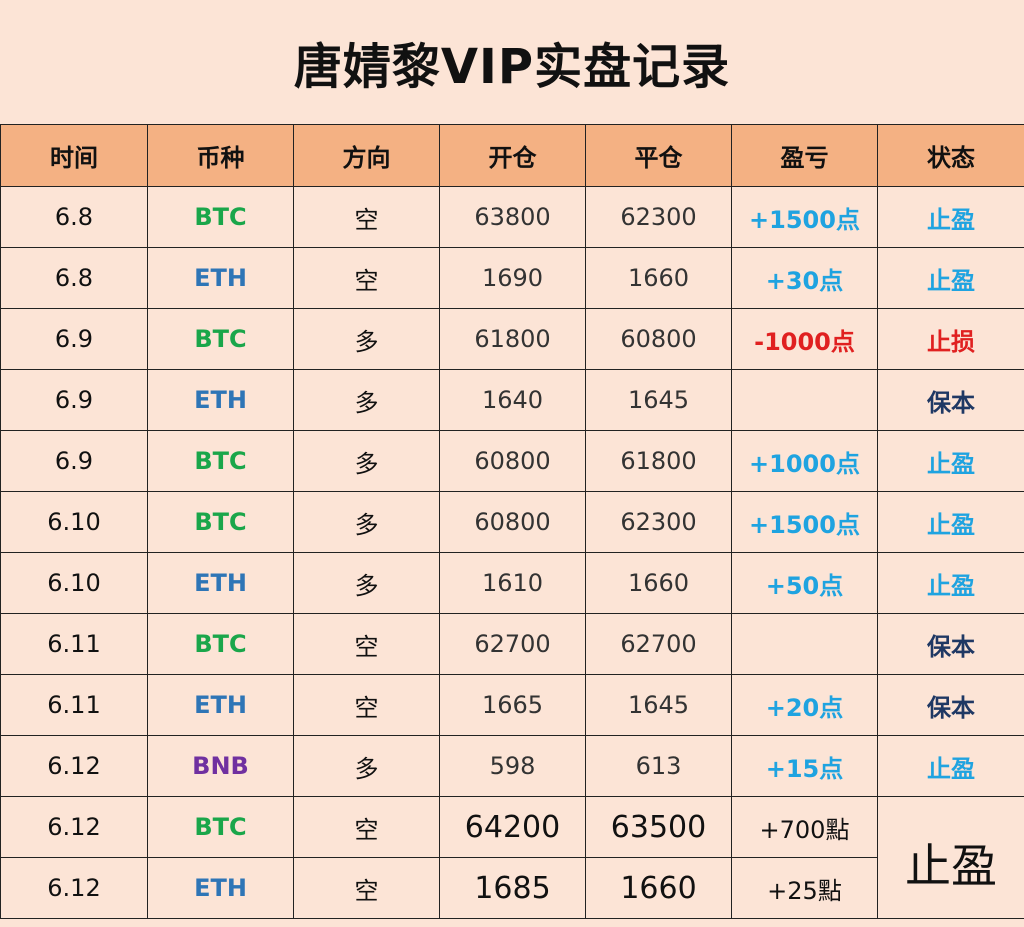  Describe the element at coordinates (804, 278) in the screenshot. I see `cell-pnl: +30点` at that location.